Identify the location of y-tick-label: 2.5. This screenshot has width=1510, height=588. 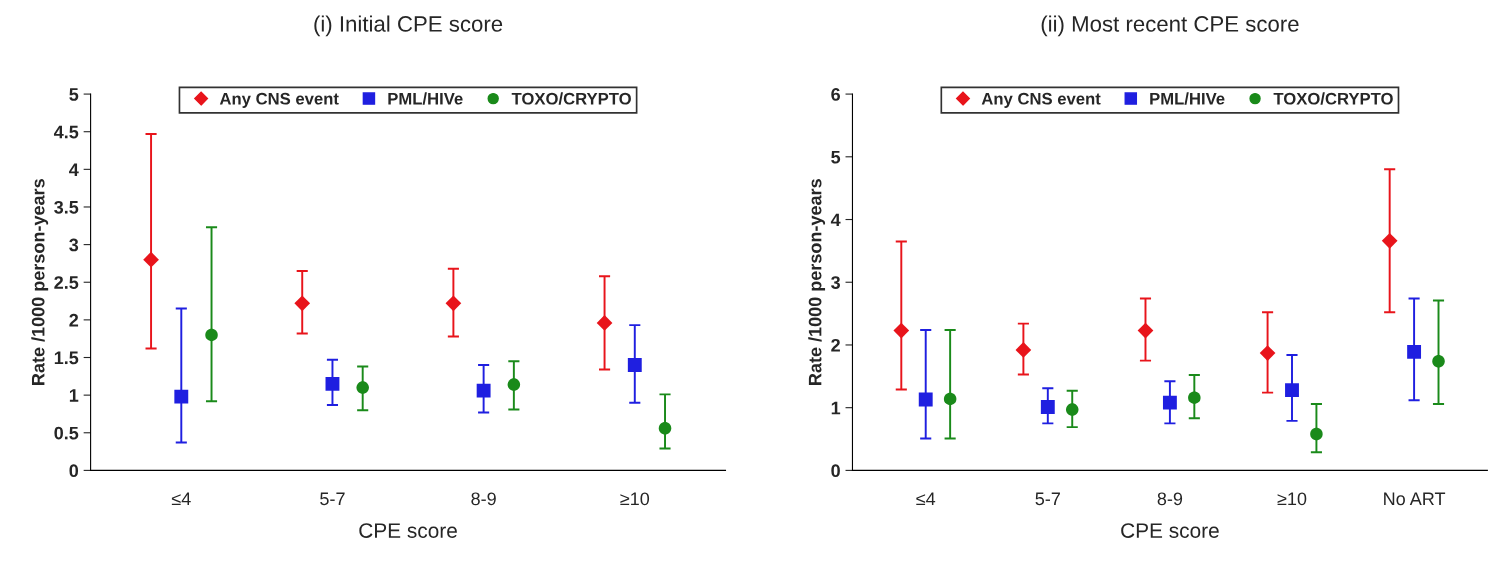
(66, 282).